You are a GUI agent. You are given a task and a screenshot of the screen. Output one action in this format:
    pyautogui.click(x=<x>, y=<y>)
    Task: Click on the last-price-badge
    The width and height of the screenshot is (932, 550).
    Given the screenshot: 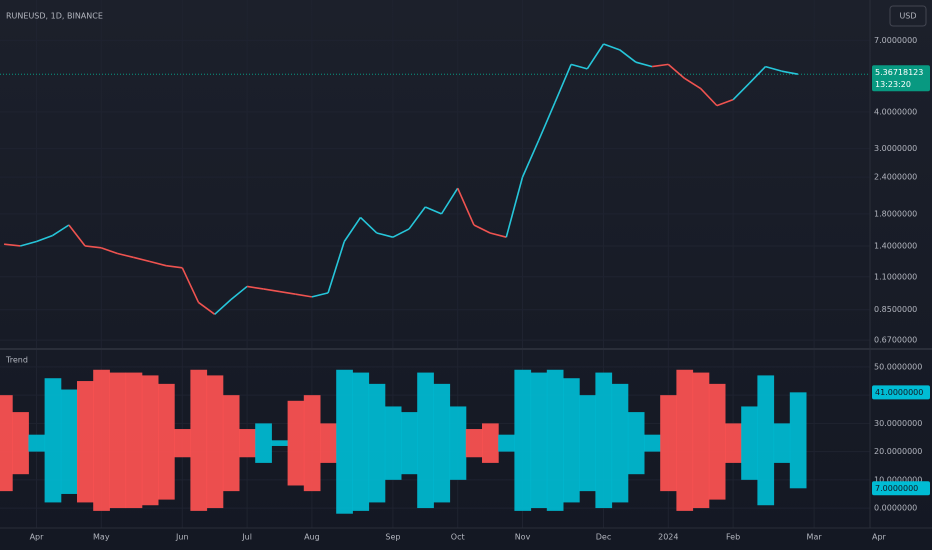 What is the action you would take?
    pyautogui.click(x=901, y=78)
    